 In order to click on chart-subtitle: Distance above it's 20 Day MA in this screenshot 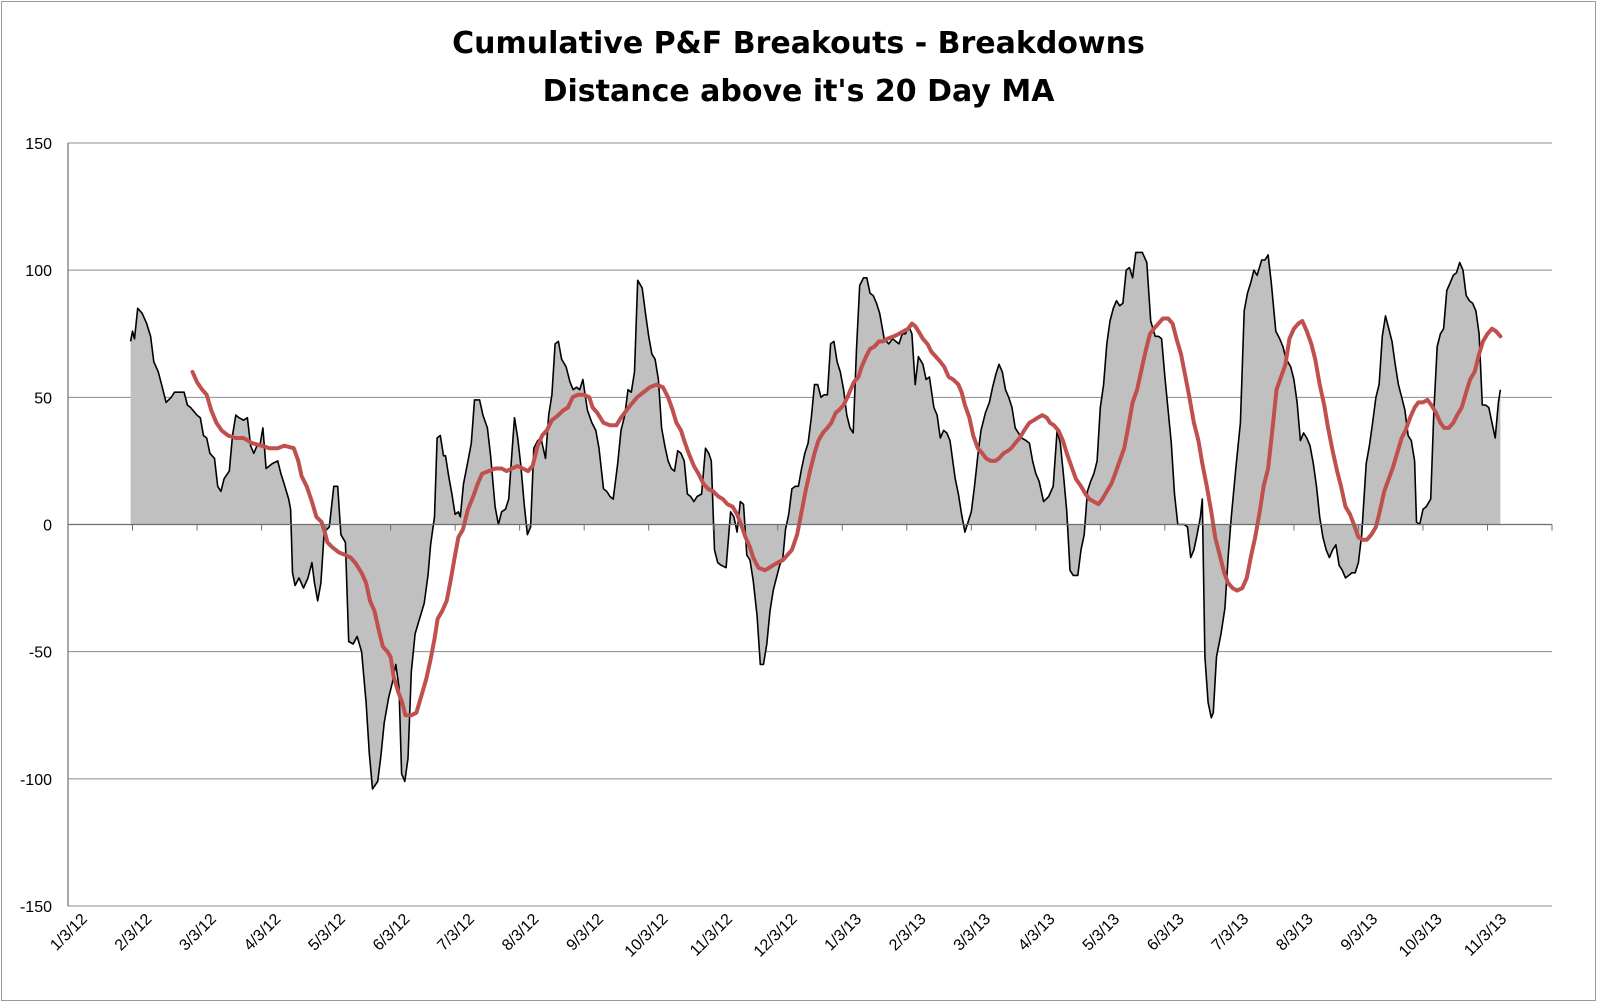, I will do `click(798, 91)`.